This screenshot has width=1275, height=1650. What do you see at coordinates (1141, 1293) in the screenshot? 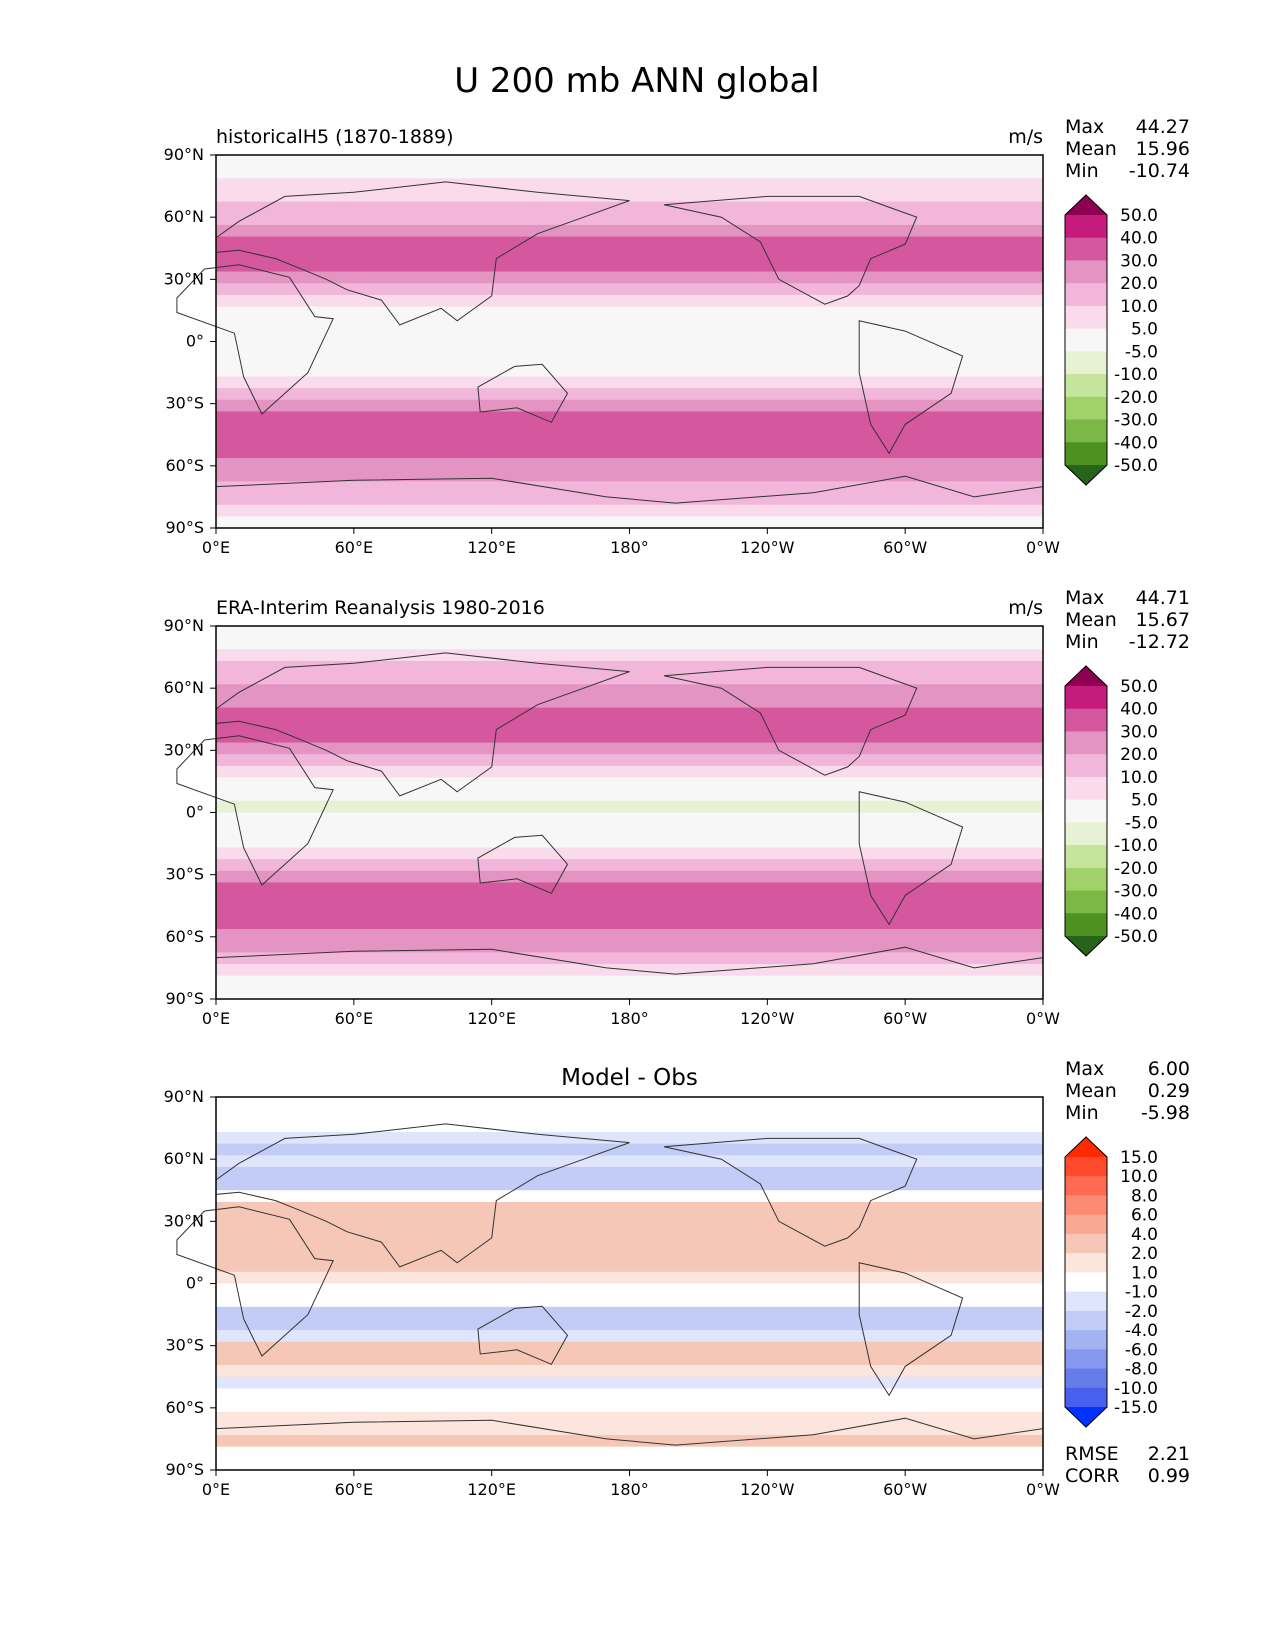
I see `colorbar-label: -1.0` at bounding box center [1141, 1293].